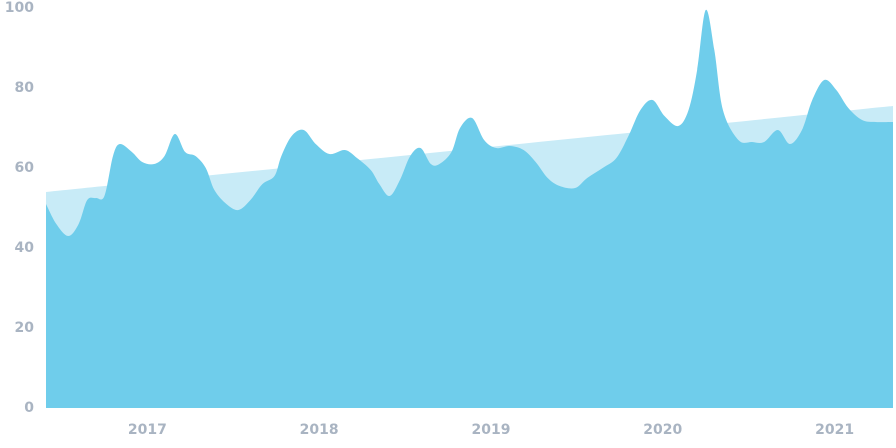 This screenshot has width=896, height=448. What do you see at coordinates (834, 430) in the screenshot?
I see `x-tick-label: 2021` at bounding box center [834, 430].